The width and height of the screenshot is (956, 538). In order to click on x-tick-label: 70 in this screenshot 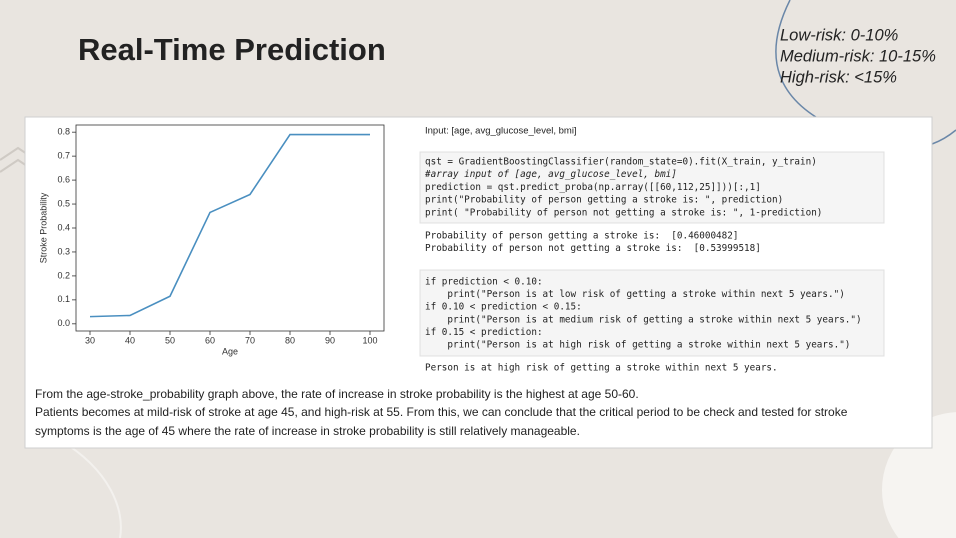, I will do `click(250, 340)`.